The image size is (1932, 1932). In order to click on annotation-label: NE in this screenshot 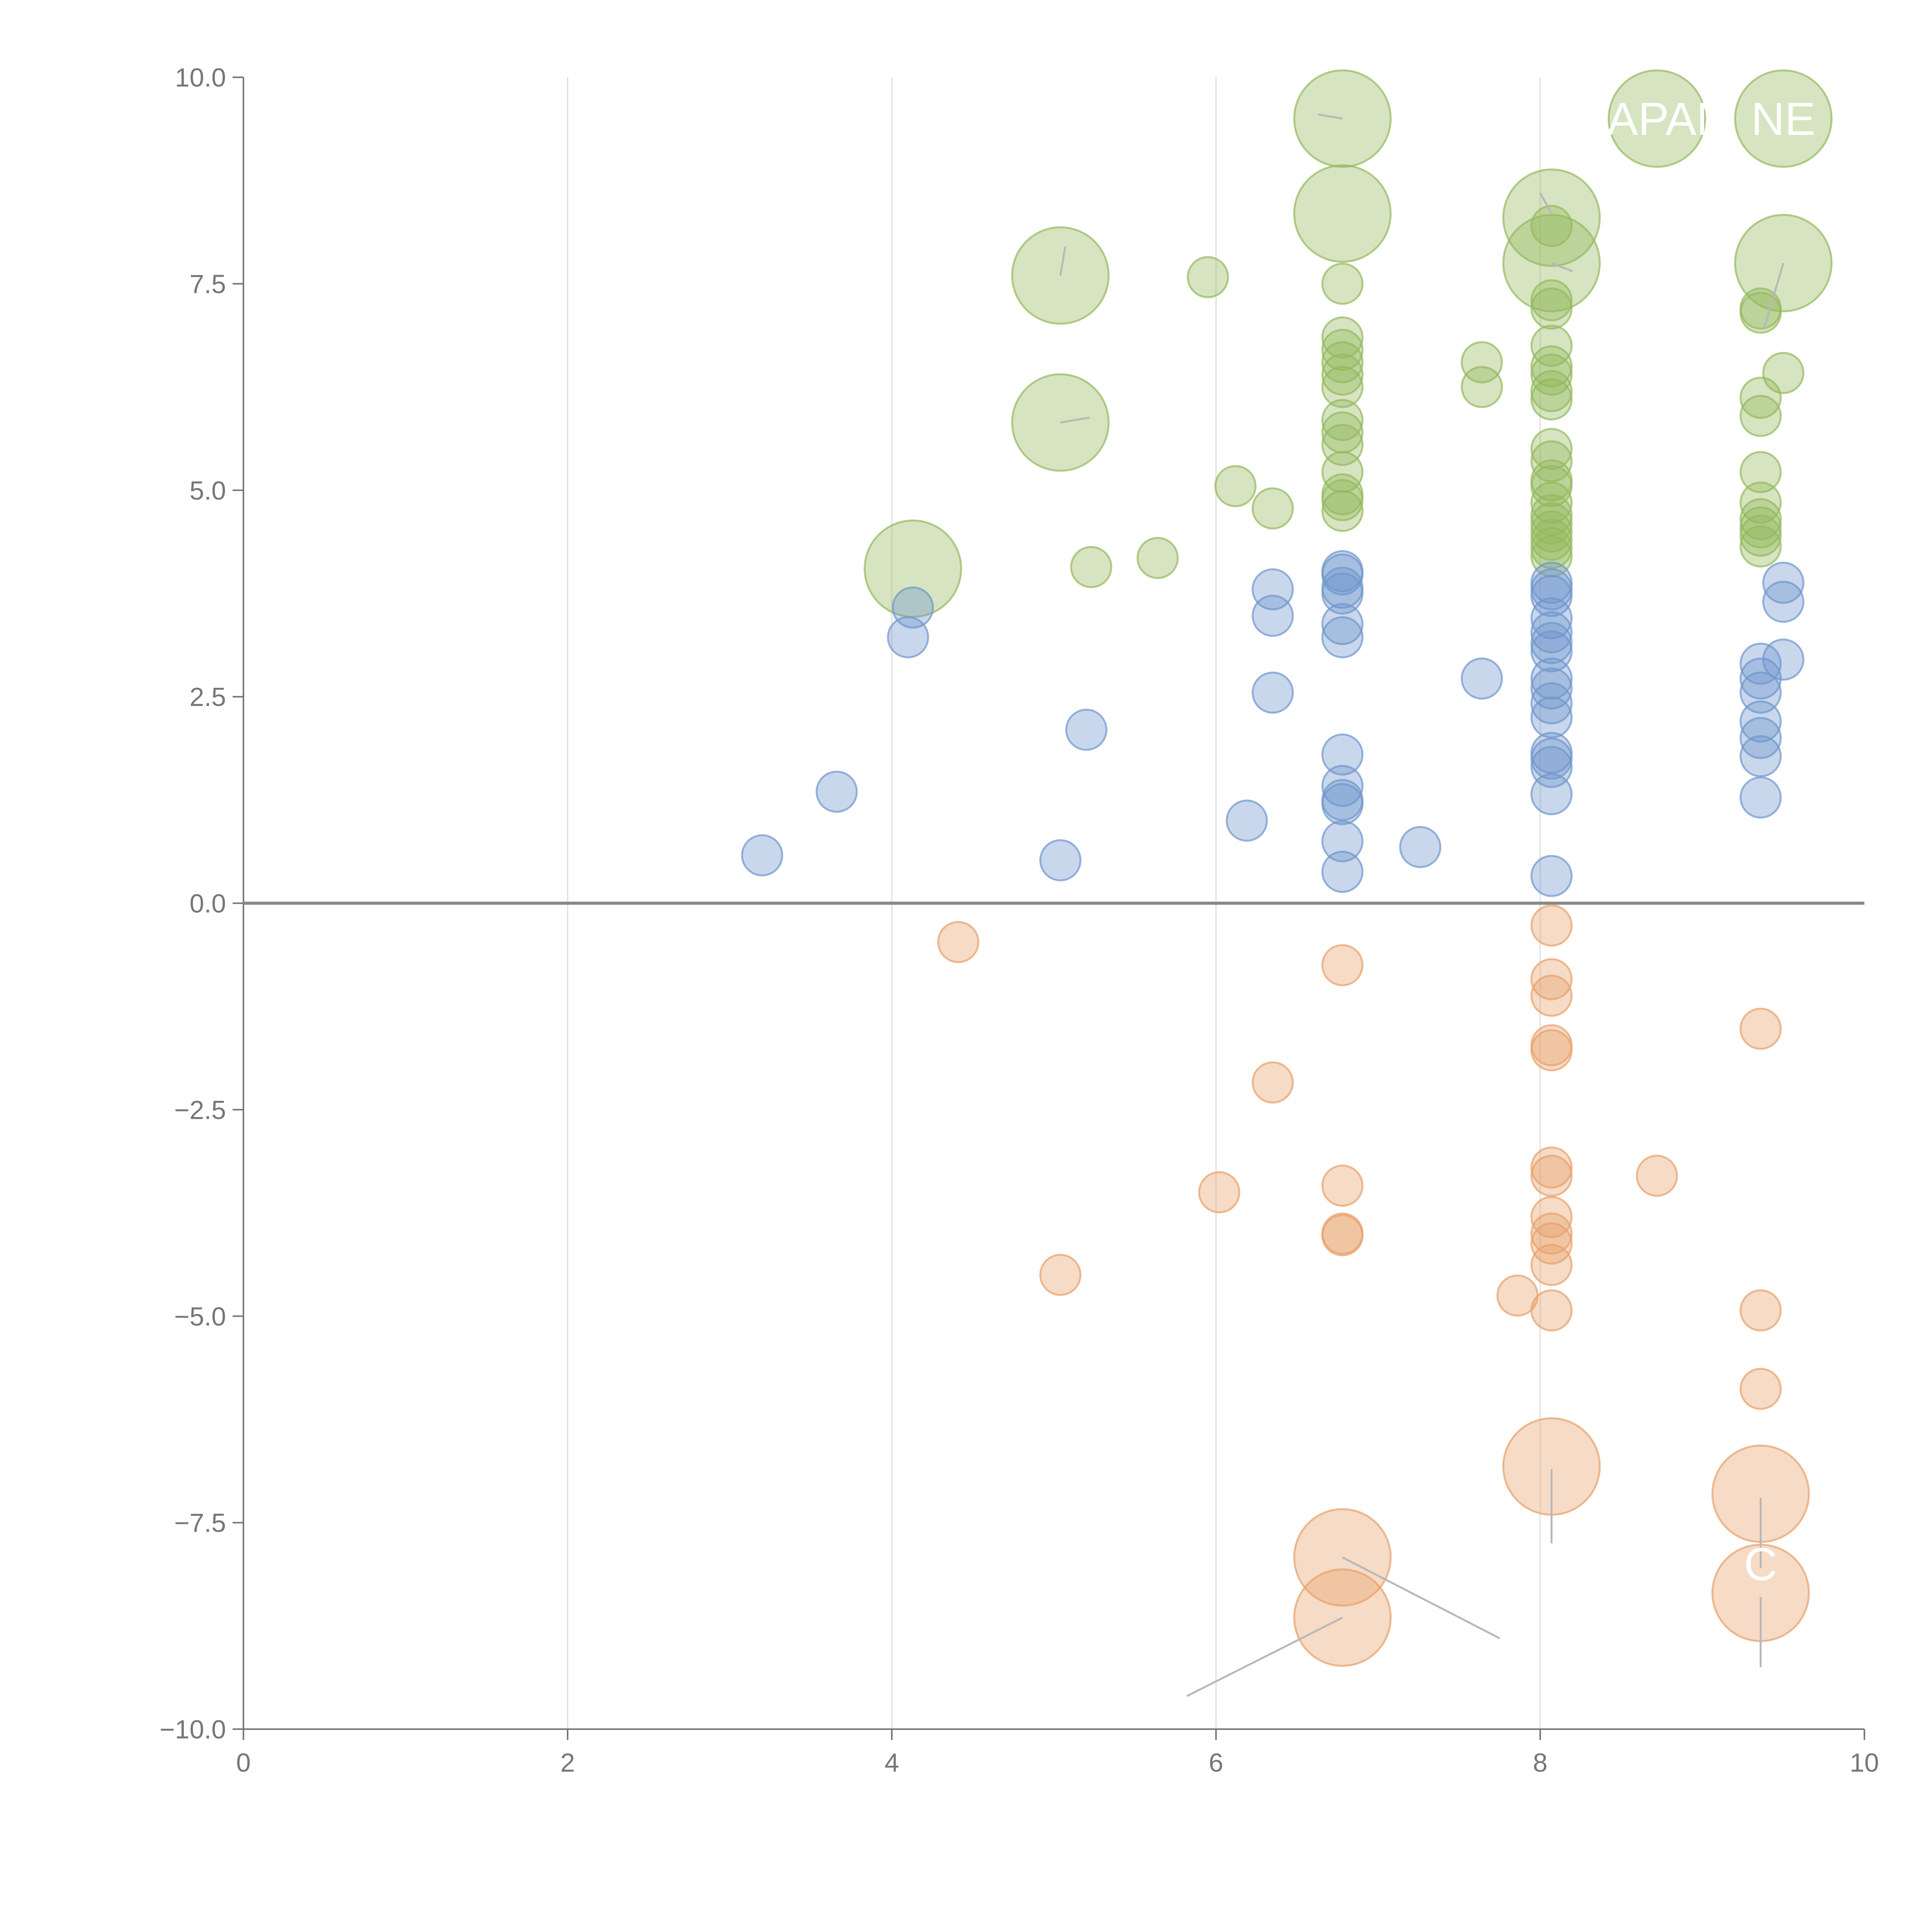, I will do `click(1784, 119)`.